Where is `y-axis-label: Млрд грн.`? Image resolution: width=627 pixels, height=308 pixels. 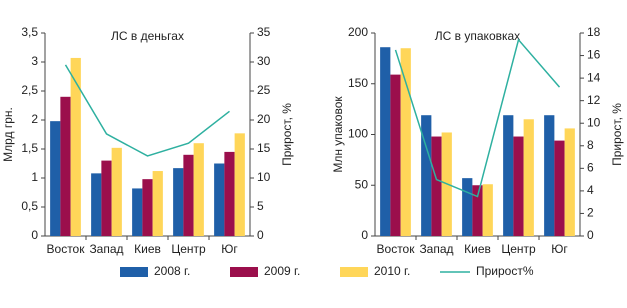
y-axis-label: Млрд грн. is located at coordinates (8, 134).